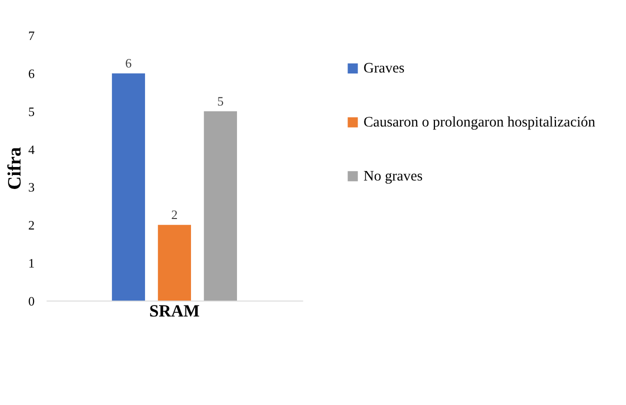 The height and width of the screenshot is (405, 626). I want to click on legend-label: Causaron o prolongaron hospitalización, so click(479, 122).